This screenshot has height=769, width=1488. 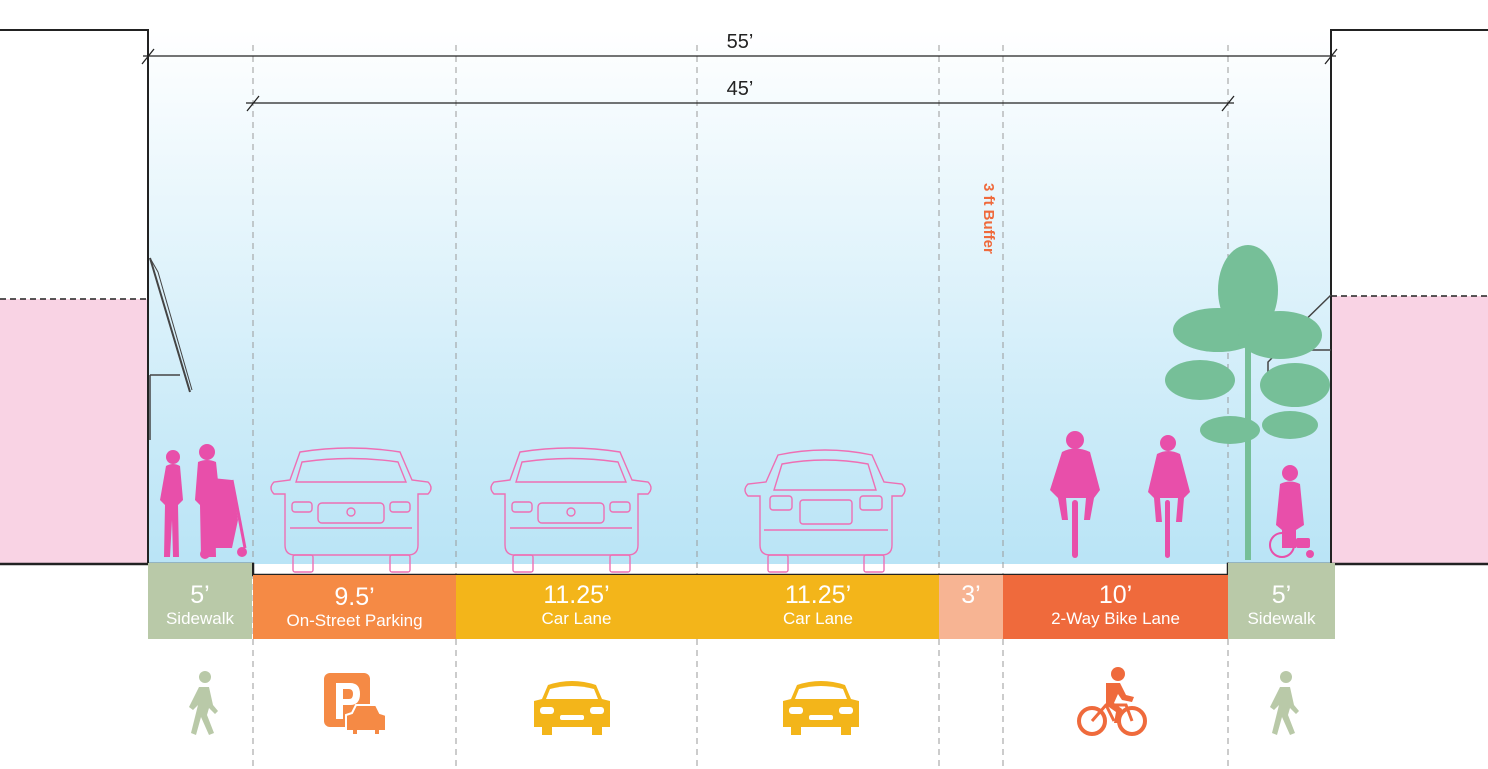 I want to click on segment-sidewalk-left: 5’ Sidewalk, so click(x=200, y=601).